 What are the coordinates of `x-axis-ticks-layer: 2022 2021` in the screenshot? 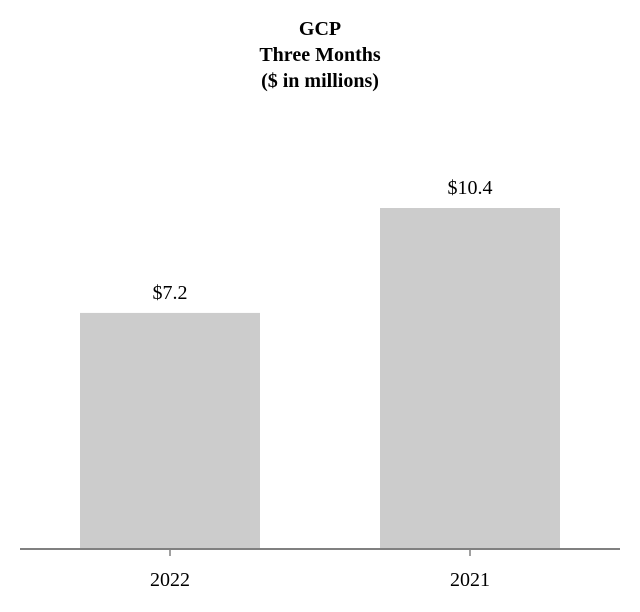 It's located at (320, 570).